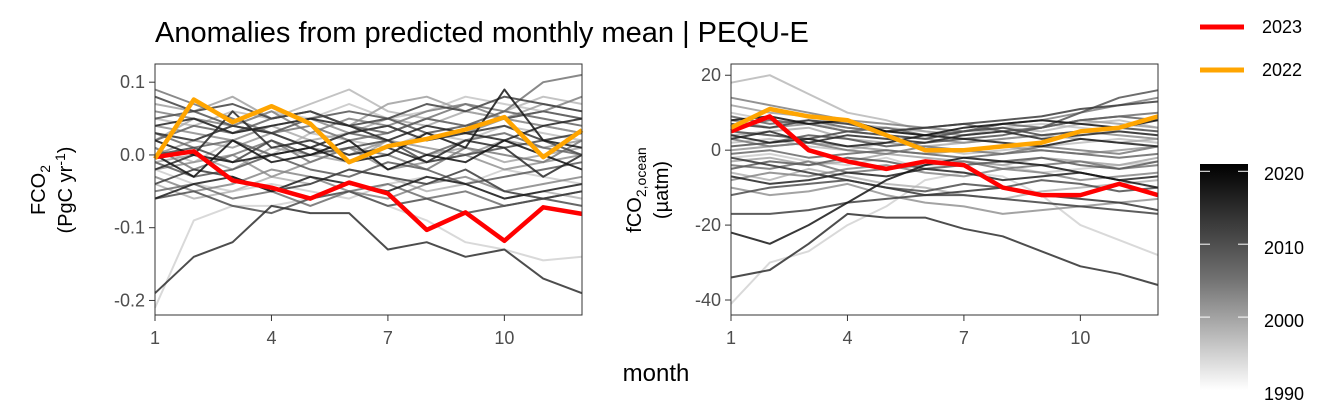  I want to click on panel-fco2-ocean-ytick-label: 0, so click(716, 150).